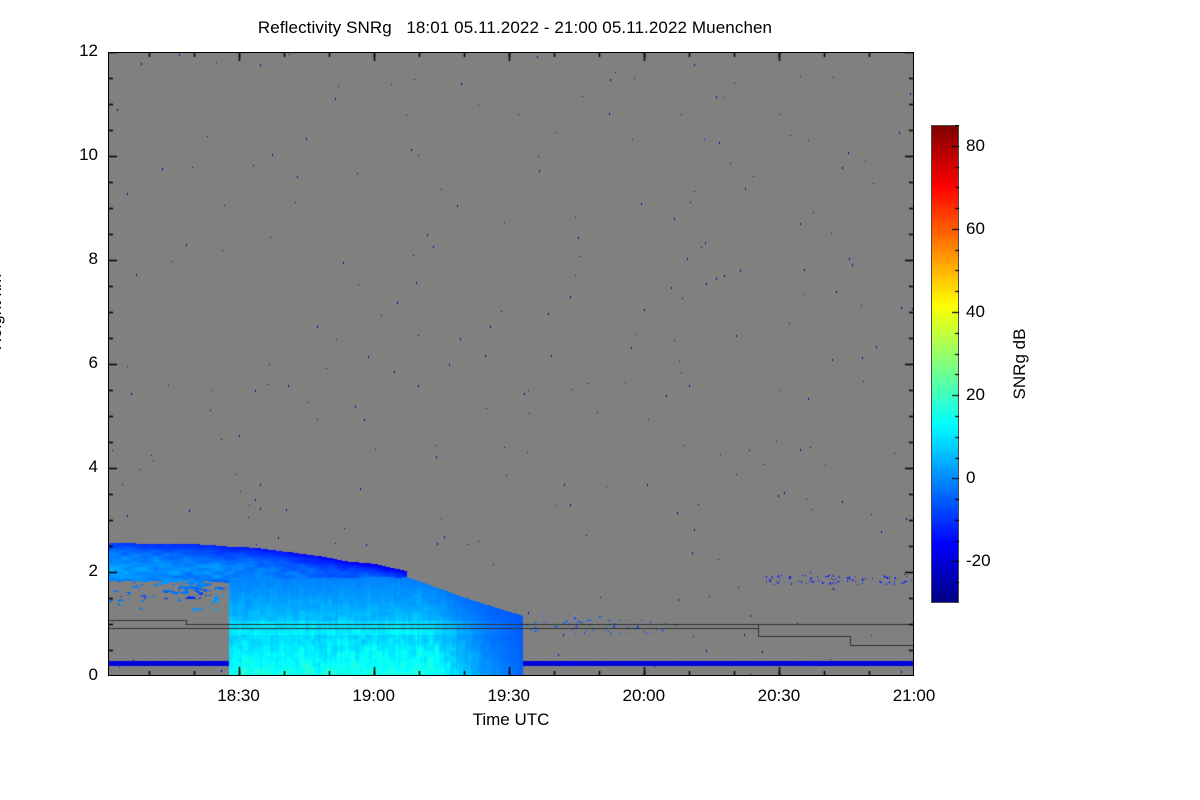 This screenshot has width=1200, height=800. I want to click on x-axis-tick-label: 18:30, so click(238, 695).